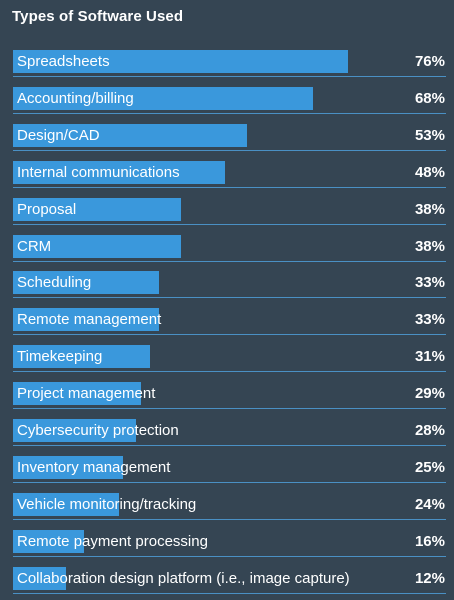 Image resolution: width=454 pixels, height=600 pixels. I want to click on category-label: Internal communications, so click(98, 172).